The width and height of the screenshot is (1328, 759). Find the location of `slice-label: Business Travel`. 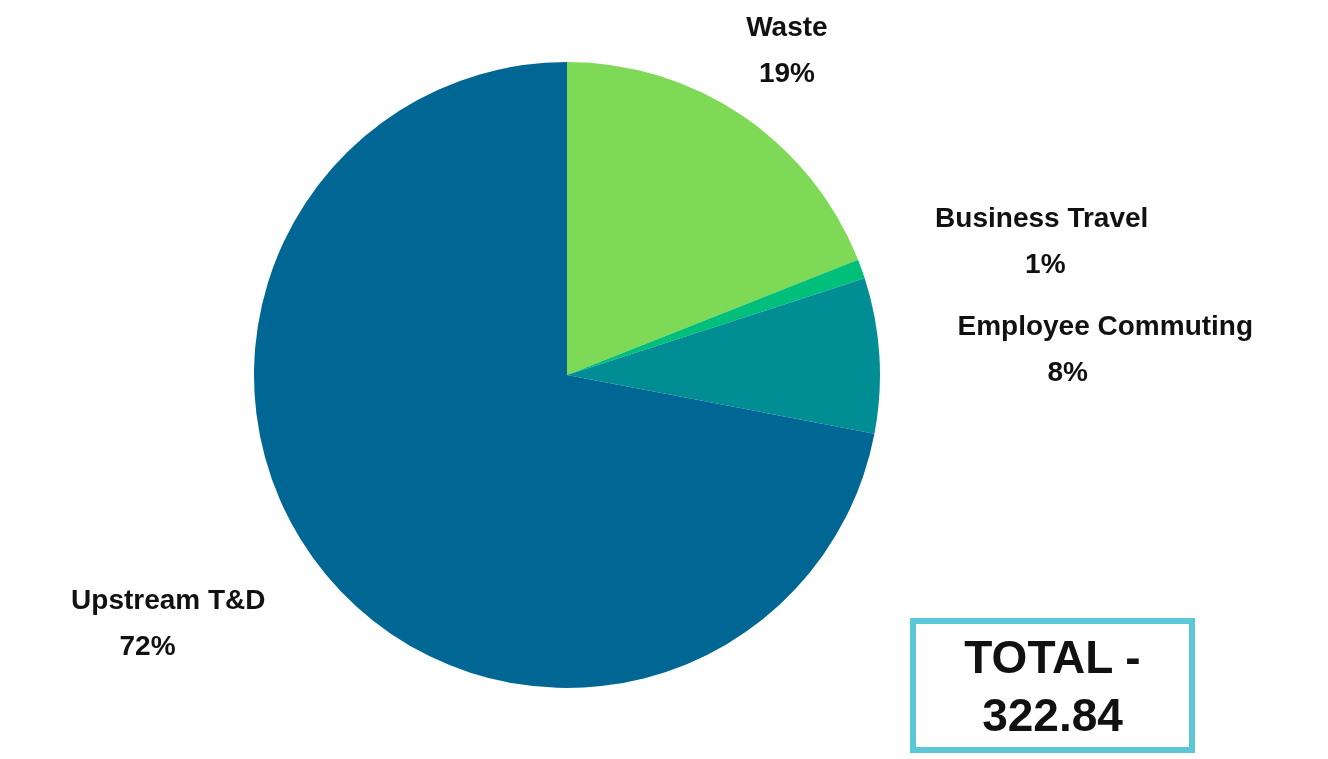

slice-label: Business Travel is located at coordinates (1042, 218).